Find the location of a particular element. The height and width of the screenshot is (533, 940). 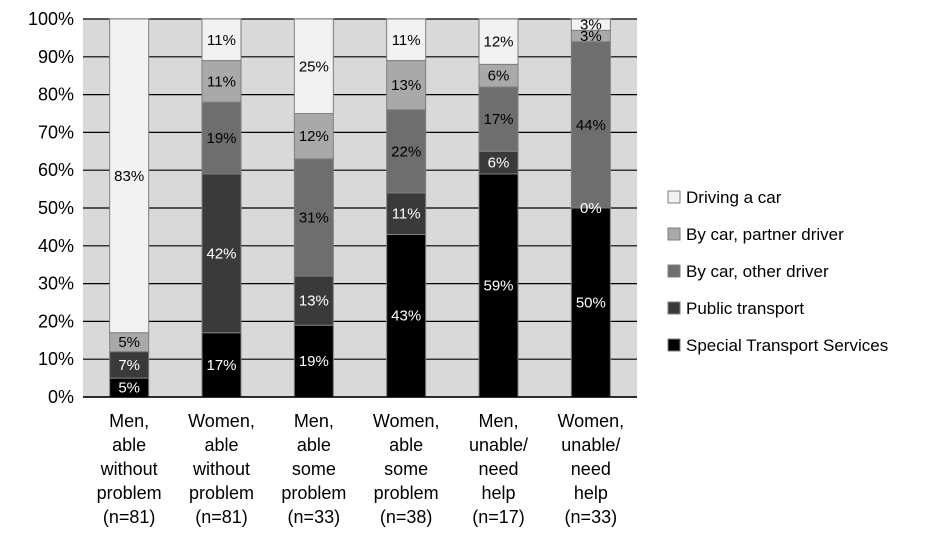

x-category-label: Men, unable/need help (n=17) is located at coordinates (498, 469).